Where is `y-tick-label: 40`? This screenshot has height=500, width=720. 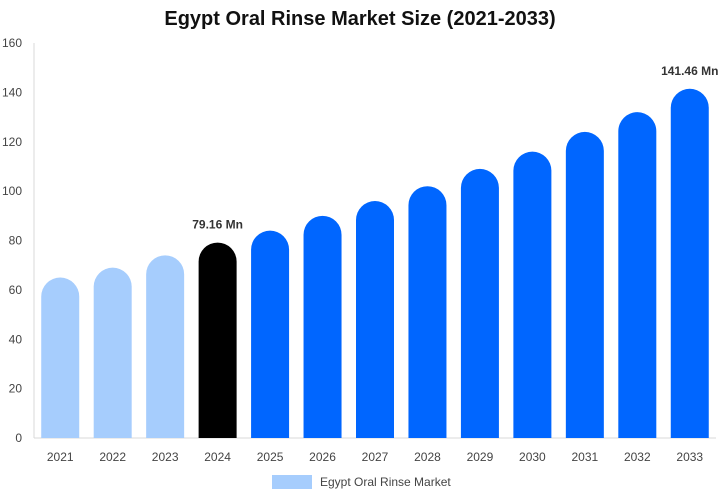
y-tick-label: 40 is located at coordinates (16, 339).